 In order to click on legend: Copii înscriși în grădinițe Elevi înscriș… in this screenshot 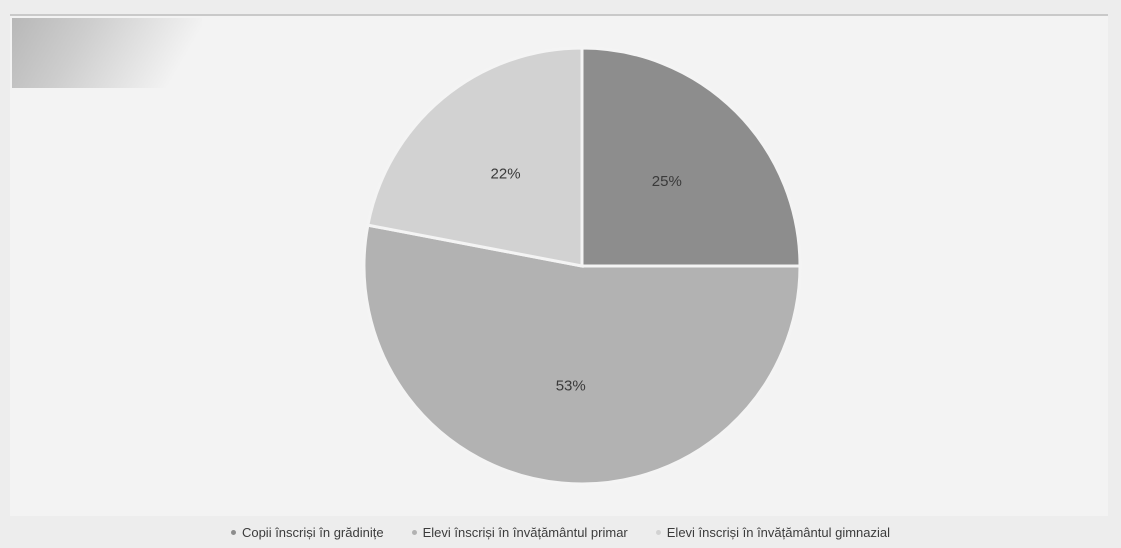, I will do `click(560, 532)`.